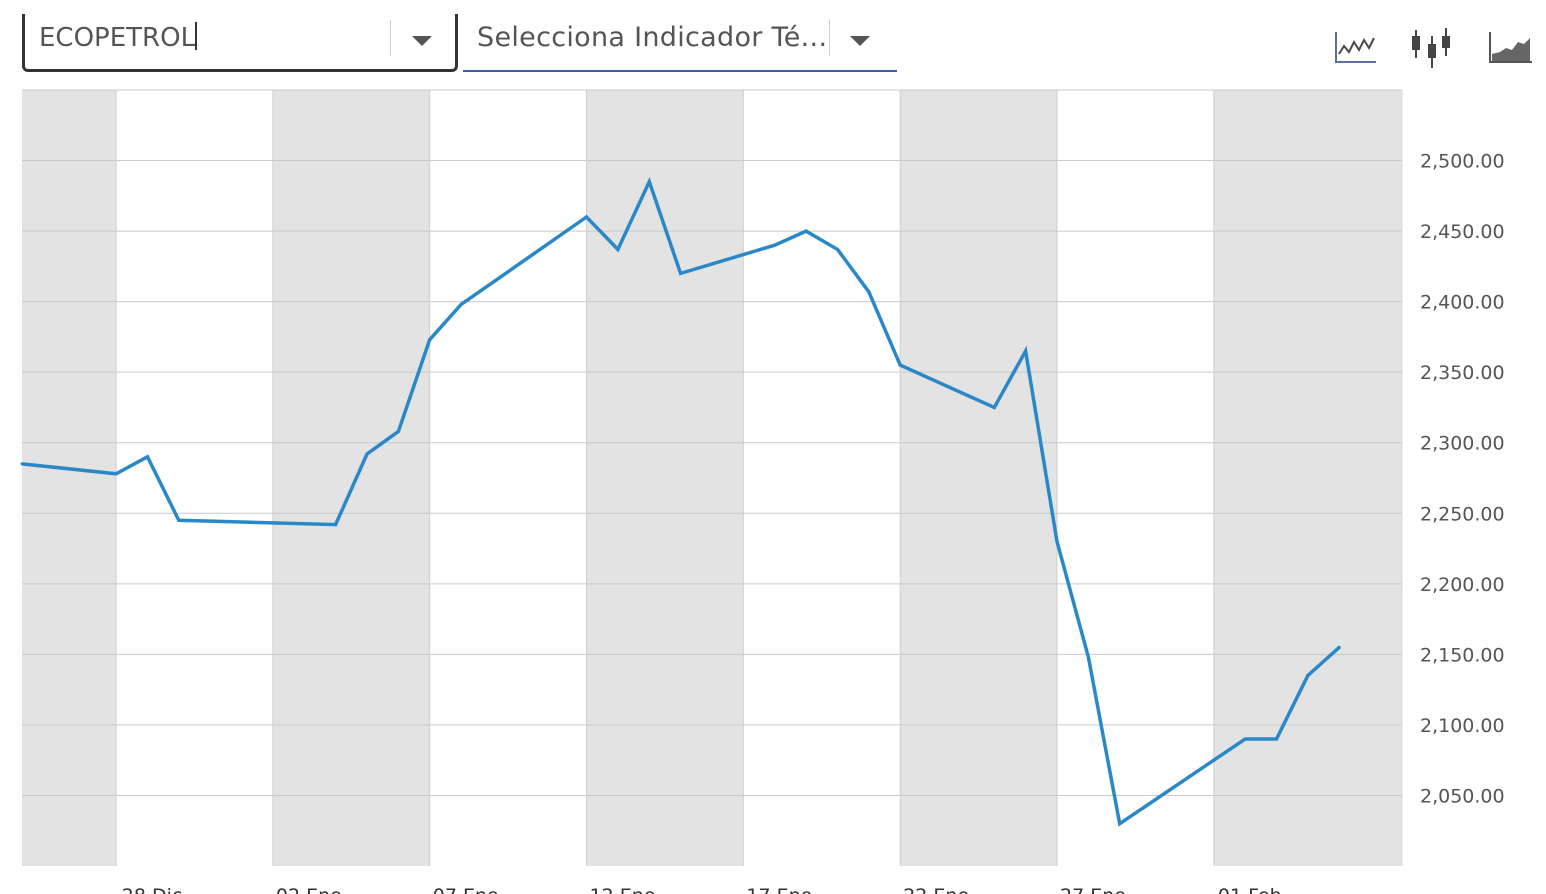 This screenshot has height=894, width=1546. I want to click on y-tick-label: 2,150.00, so click(1462, 655).